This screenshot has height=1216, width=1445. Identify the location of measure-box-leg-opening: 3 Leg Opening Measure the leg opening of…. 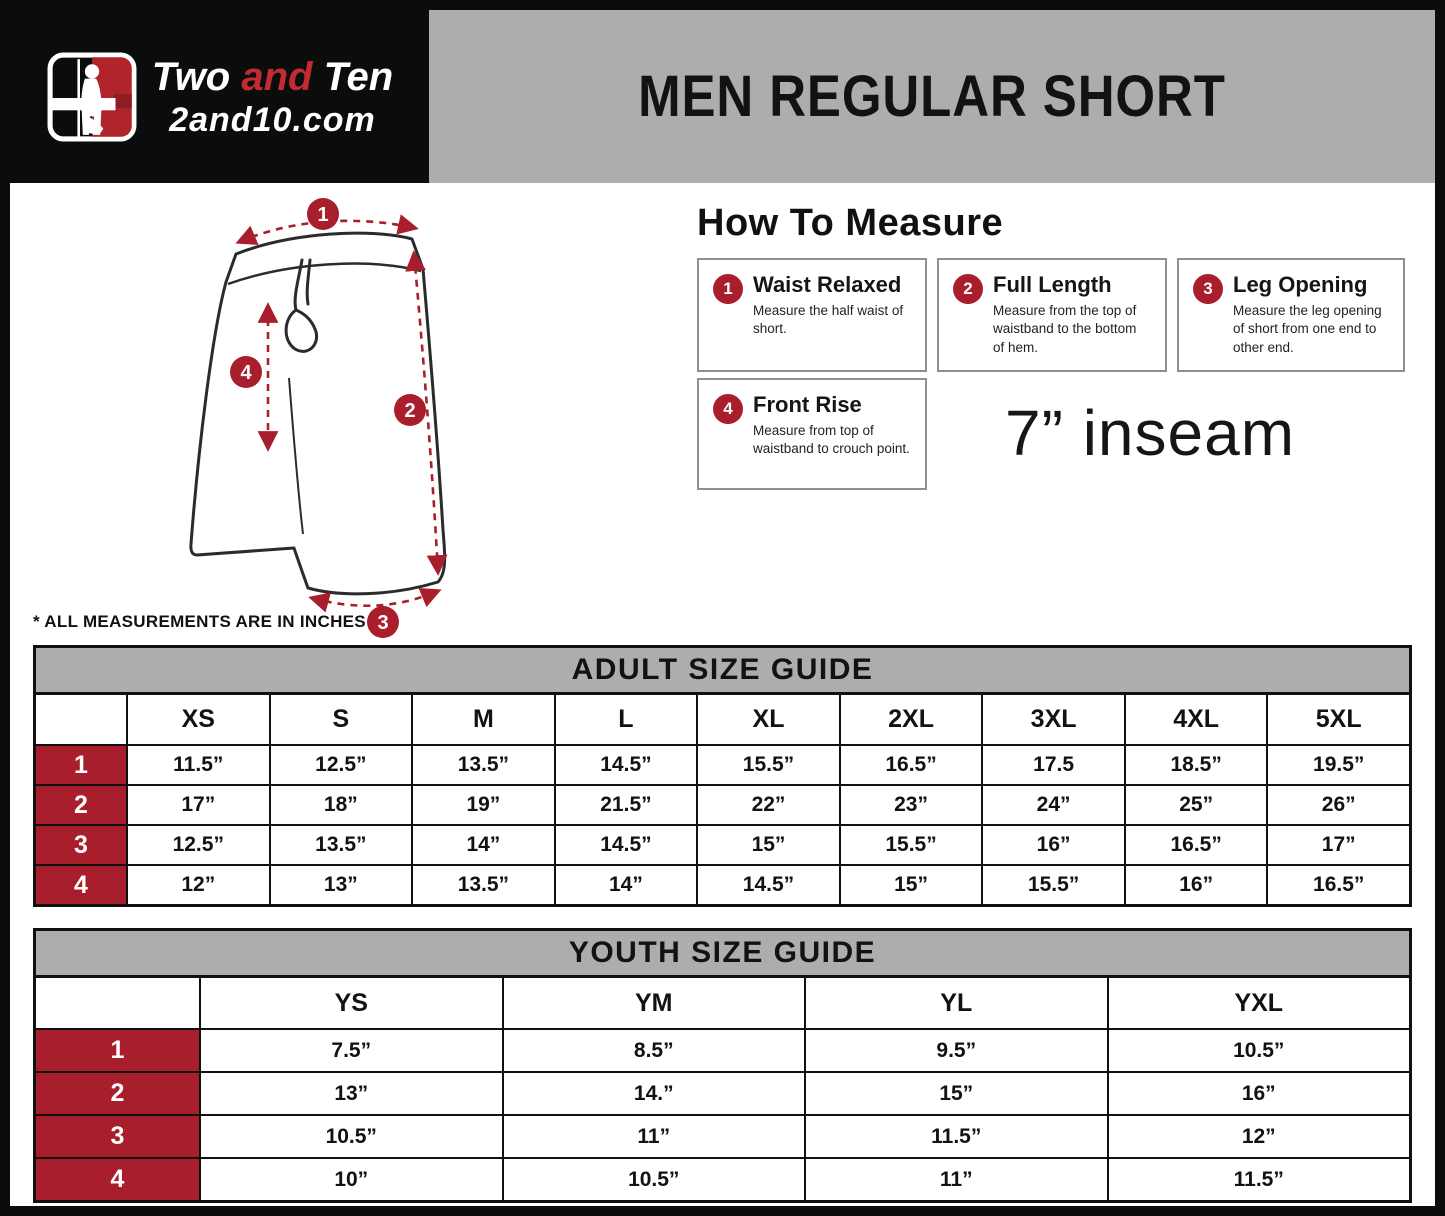
(1291, 315).